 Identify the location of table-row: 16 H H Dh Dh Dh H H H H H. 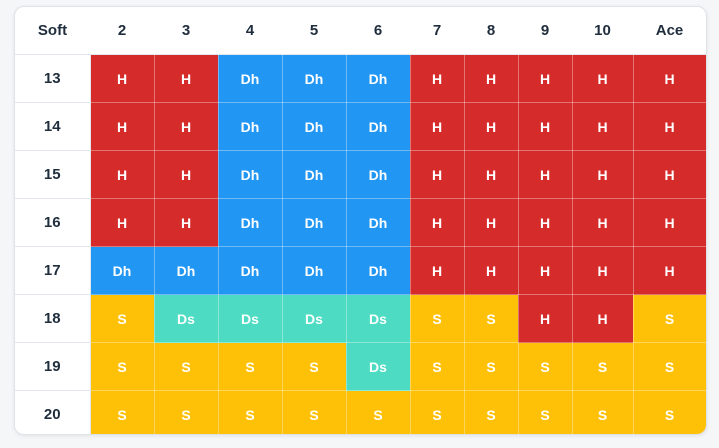
(360, 222).